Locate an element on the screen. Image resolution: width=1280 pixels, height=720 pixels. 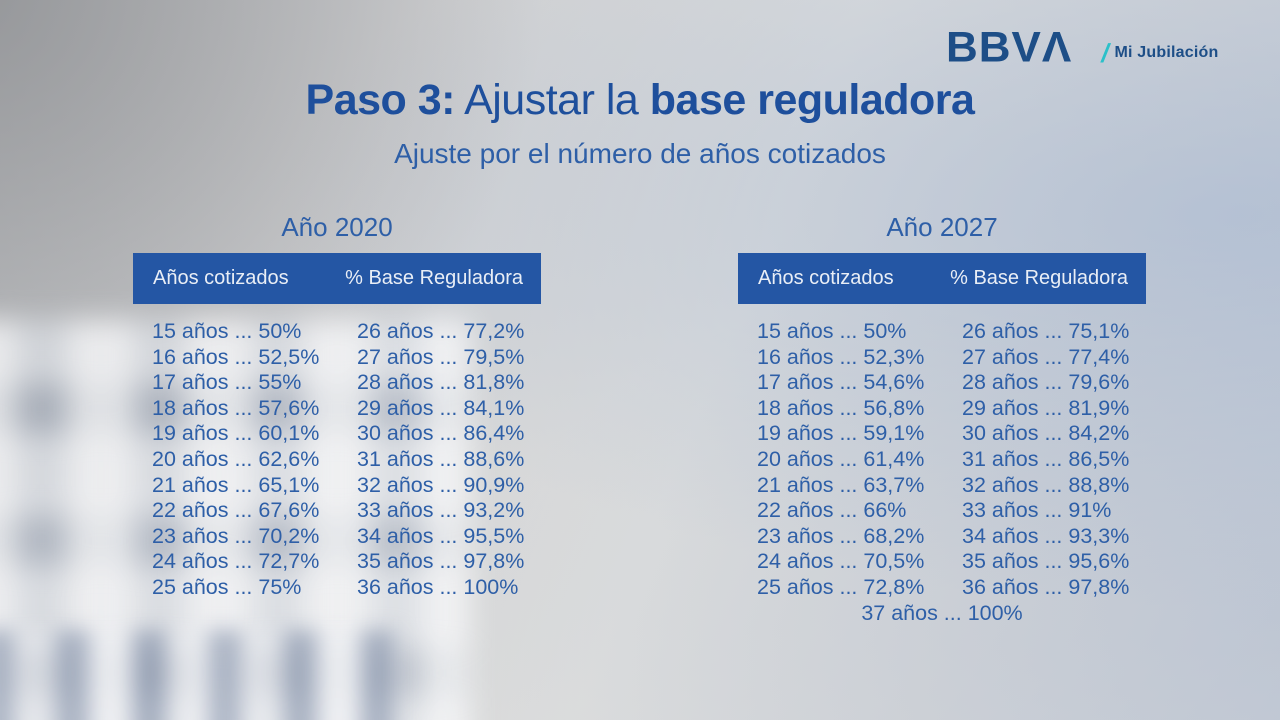
table-row: 36 años ... 97,8% is located at coordinates (1046, 586).